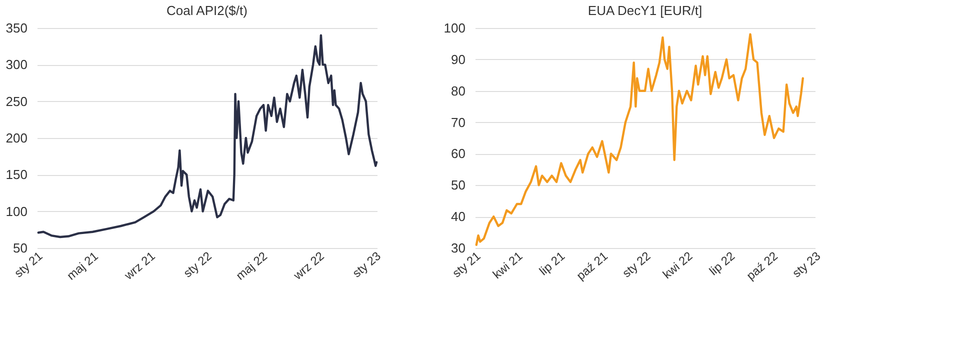 This screenshot has width=964, height=346. Describe the element at coordinates (645, 10) in the screenshot. I see `chart-title: EUA DecY1 [EUR/t]` at that location.